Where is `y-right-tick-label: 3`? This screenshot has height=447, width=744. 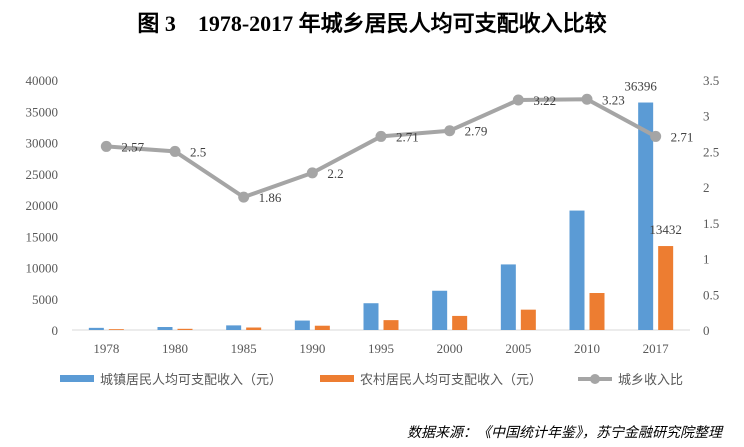
y-right-tick-label: 3 is located at coordinates (706, 116).